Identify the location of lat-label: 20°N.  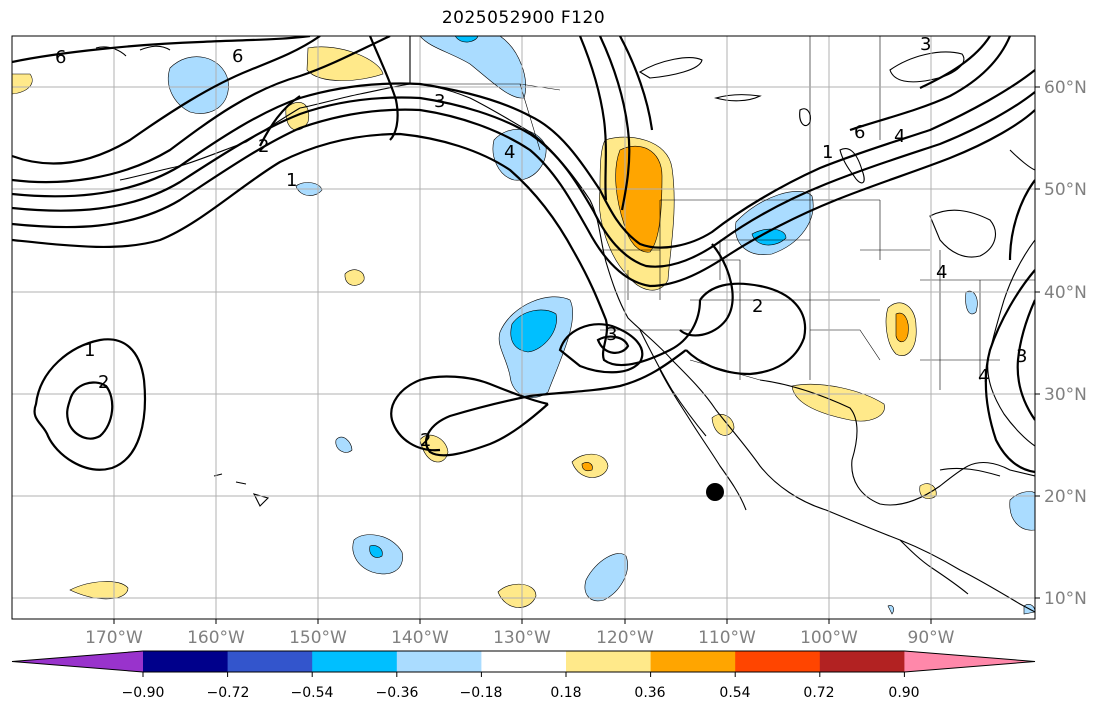
(1065, 497).